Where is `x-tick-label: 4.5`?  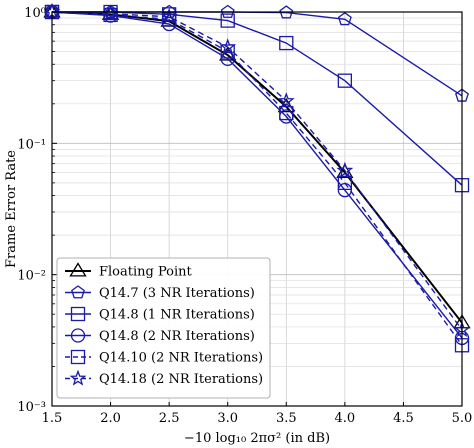
x-tick-label: 4.5 is located at coordinates (403, 418).